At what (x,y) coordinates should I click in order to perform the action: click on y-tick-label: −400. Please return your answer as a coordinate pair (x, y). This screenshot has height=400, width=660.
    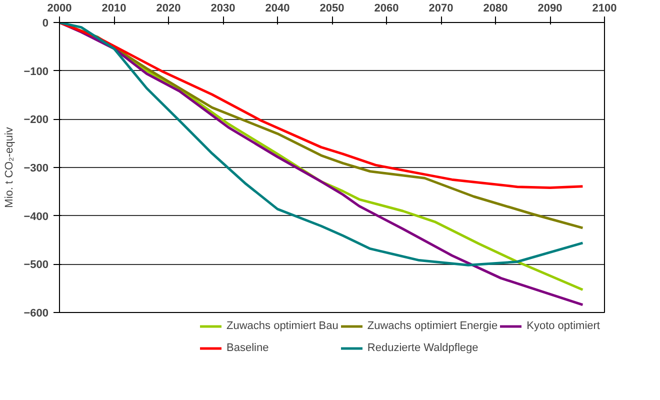
    Looking at the image, I should click on (36, 216).